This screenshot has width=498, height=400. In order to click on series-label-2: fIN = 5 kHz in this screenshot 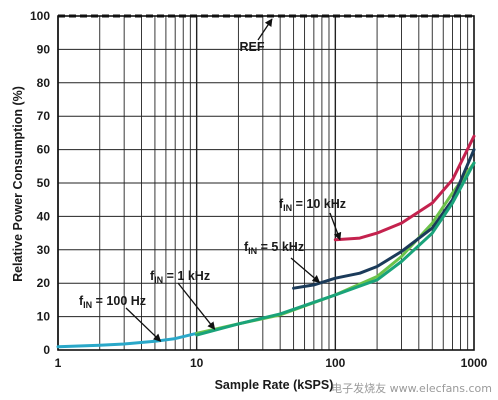, I will do `click(274, 248)`.